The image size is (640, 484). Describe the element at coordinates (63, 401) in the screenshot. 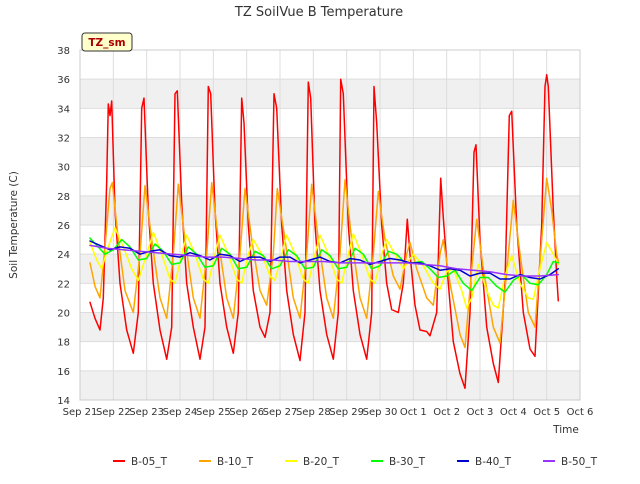

I see `y-tick-label: 14` at that location.